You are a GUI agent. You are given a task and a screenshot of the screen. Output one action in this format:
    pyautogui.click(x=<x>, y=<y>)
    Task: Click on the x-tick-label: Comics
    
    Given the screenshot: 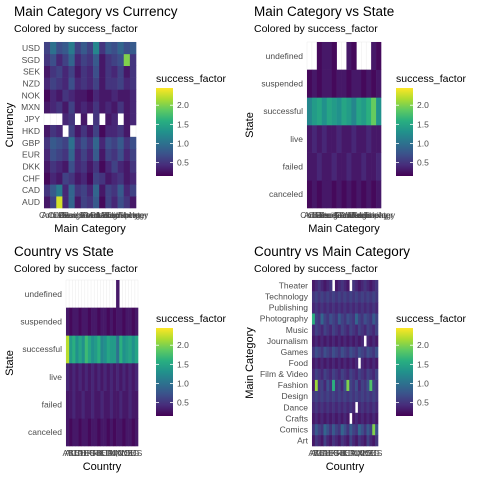 What is the action you would take?
    pyautogui.click(x=53, y=215)
    